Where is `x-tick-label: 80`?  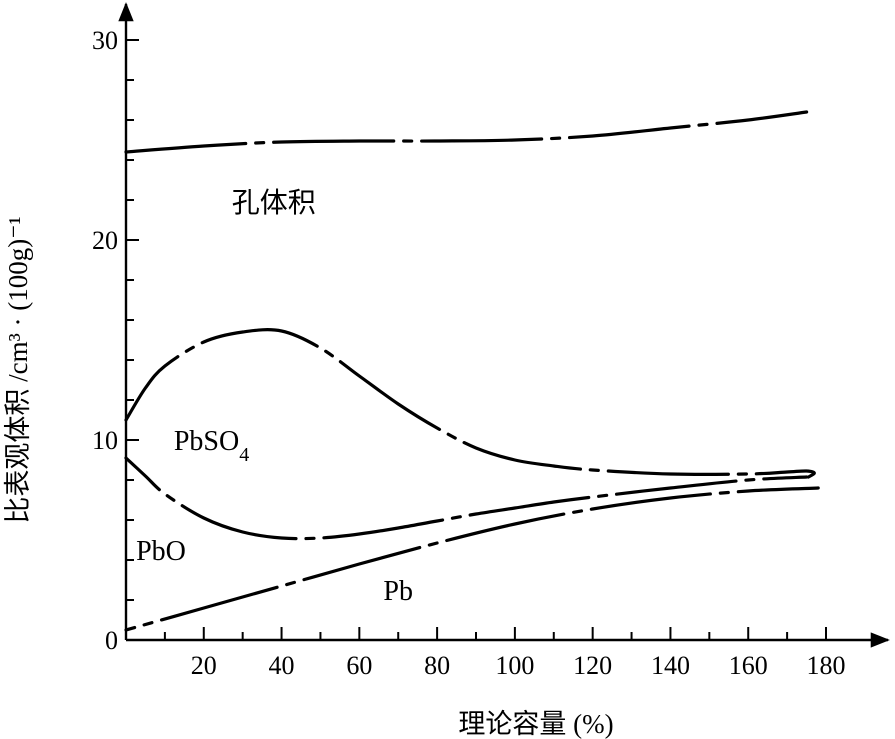 x-tick-label: 80 is located at coordinates (437, 665).